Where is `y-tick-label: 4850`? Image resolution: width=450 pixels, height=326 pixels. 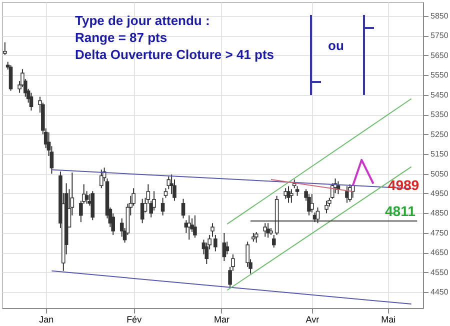 y-tick-label: 4850 is located at coordinates (439, 213).